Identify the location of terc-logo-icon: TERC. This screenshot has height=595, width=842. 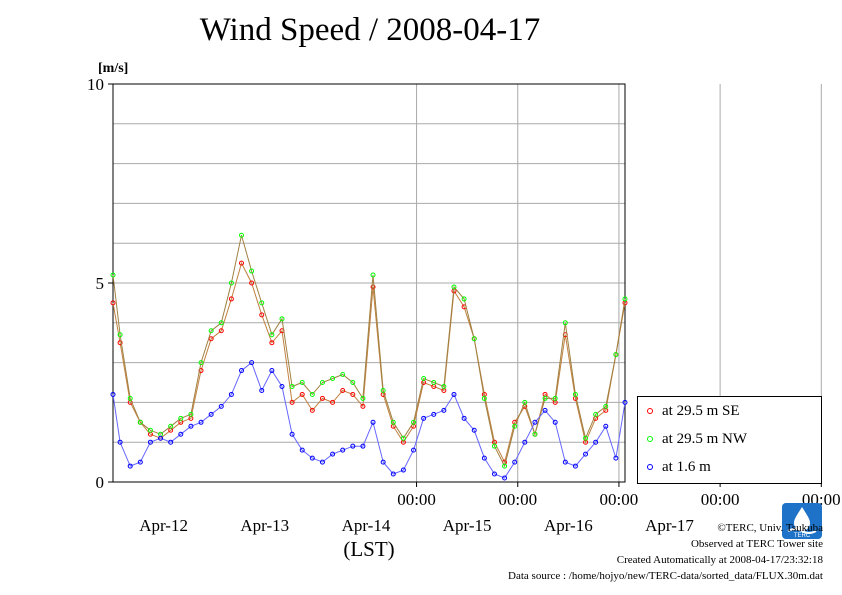
(802, 521).